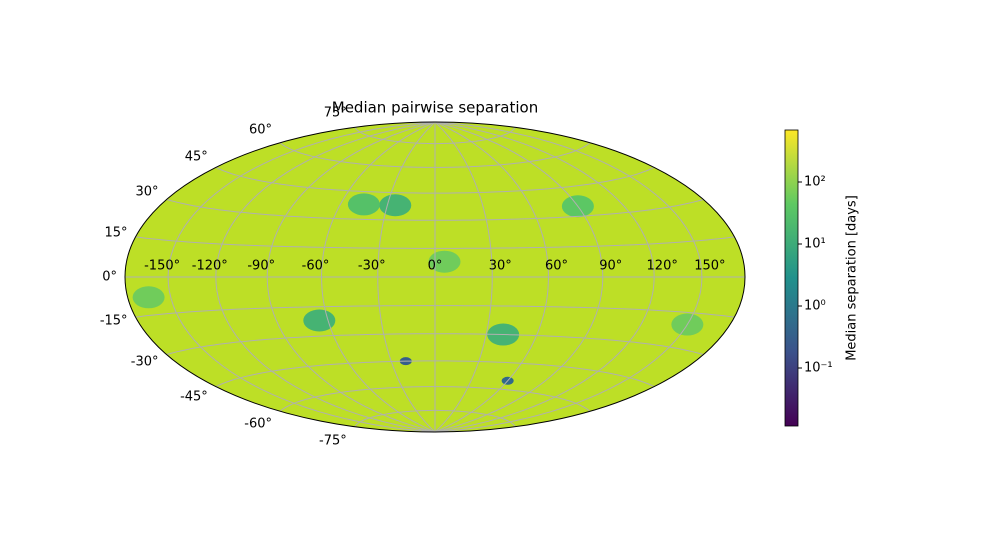 The height and width of the screenshot is (550, 1000). I want to click on x-tick-label: -30°, so click(372, 266).